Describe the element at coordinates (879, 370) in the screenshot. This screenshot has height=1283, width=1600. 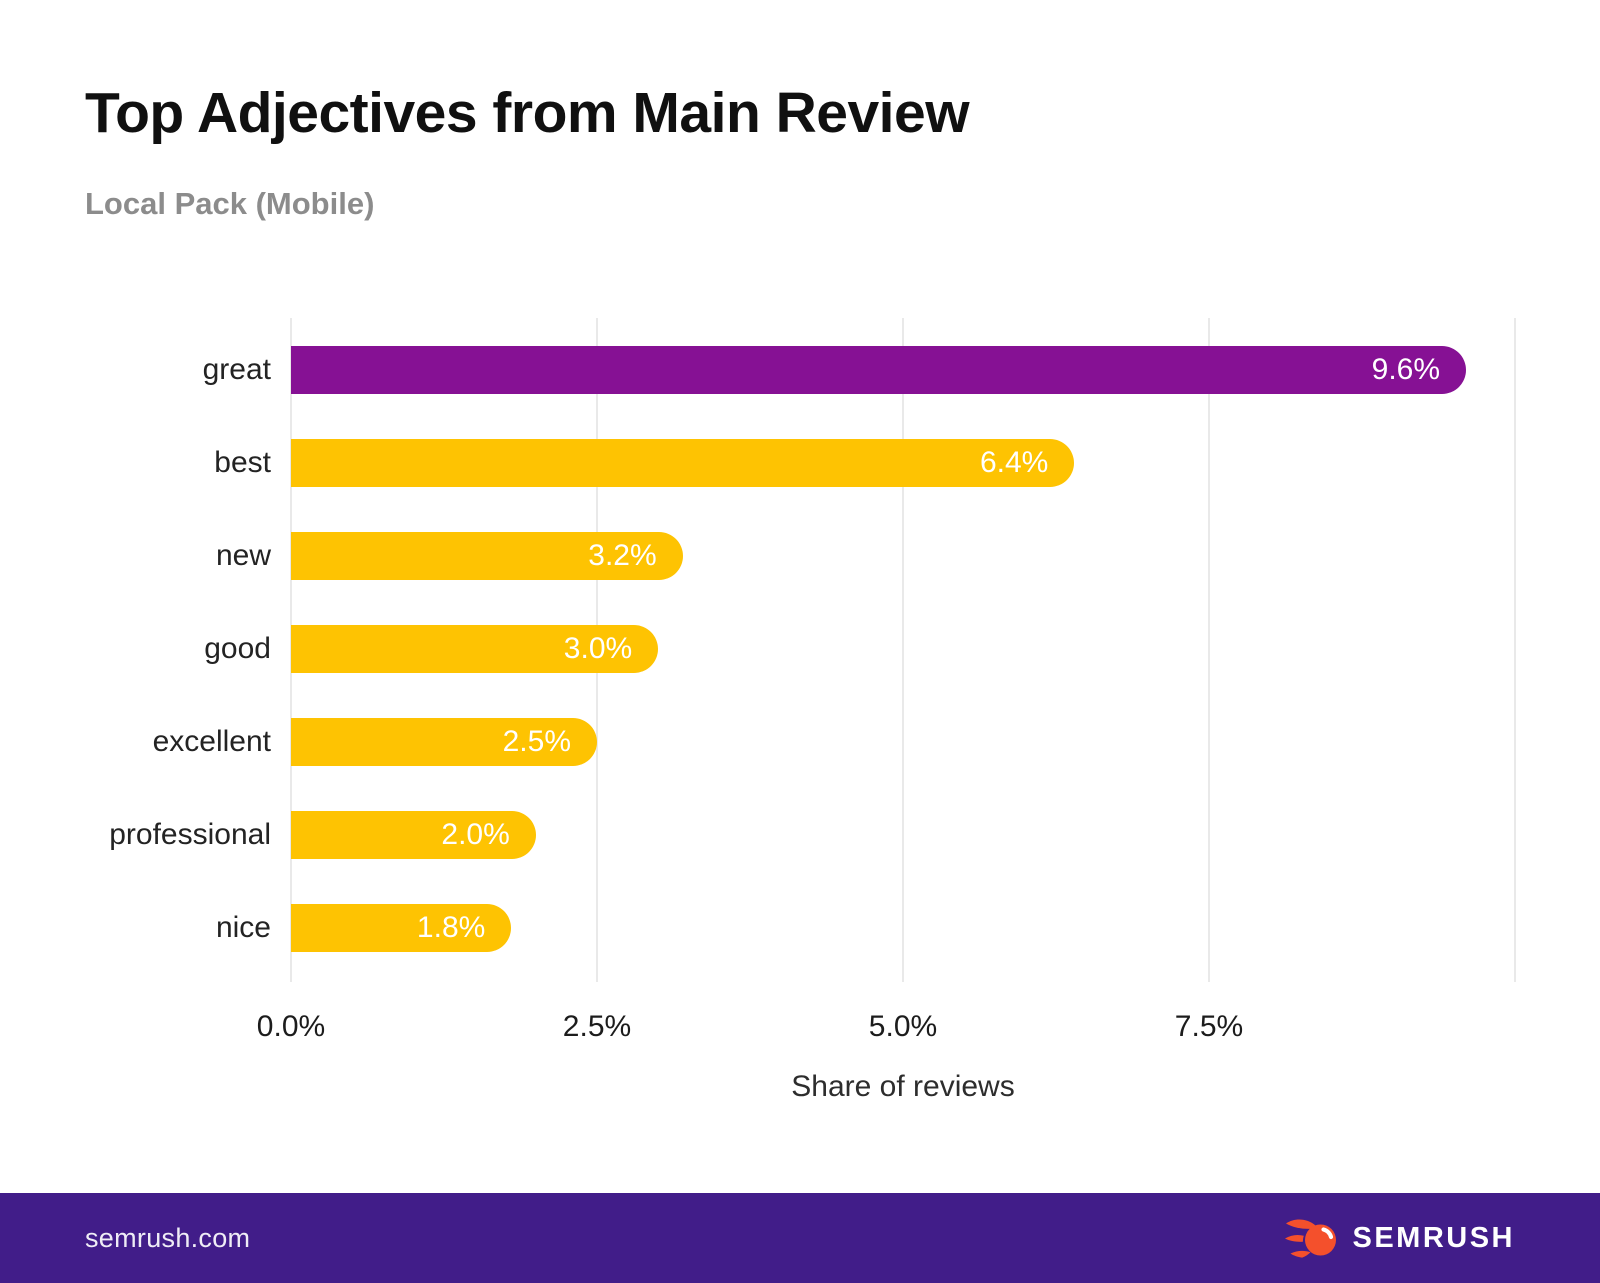
I see `bar: 9.6%` at that location.